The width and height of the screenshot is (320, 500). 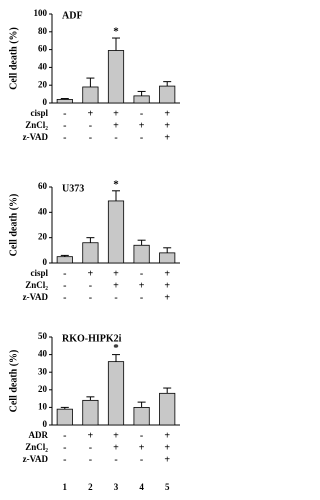 What do you see at coordinates (72, 15) in the screenshot?
I see `chart-title: ADF` at bounding box center [72, 15].